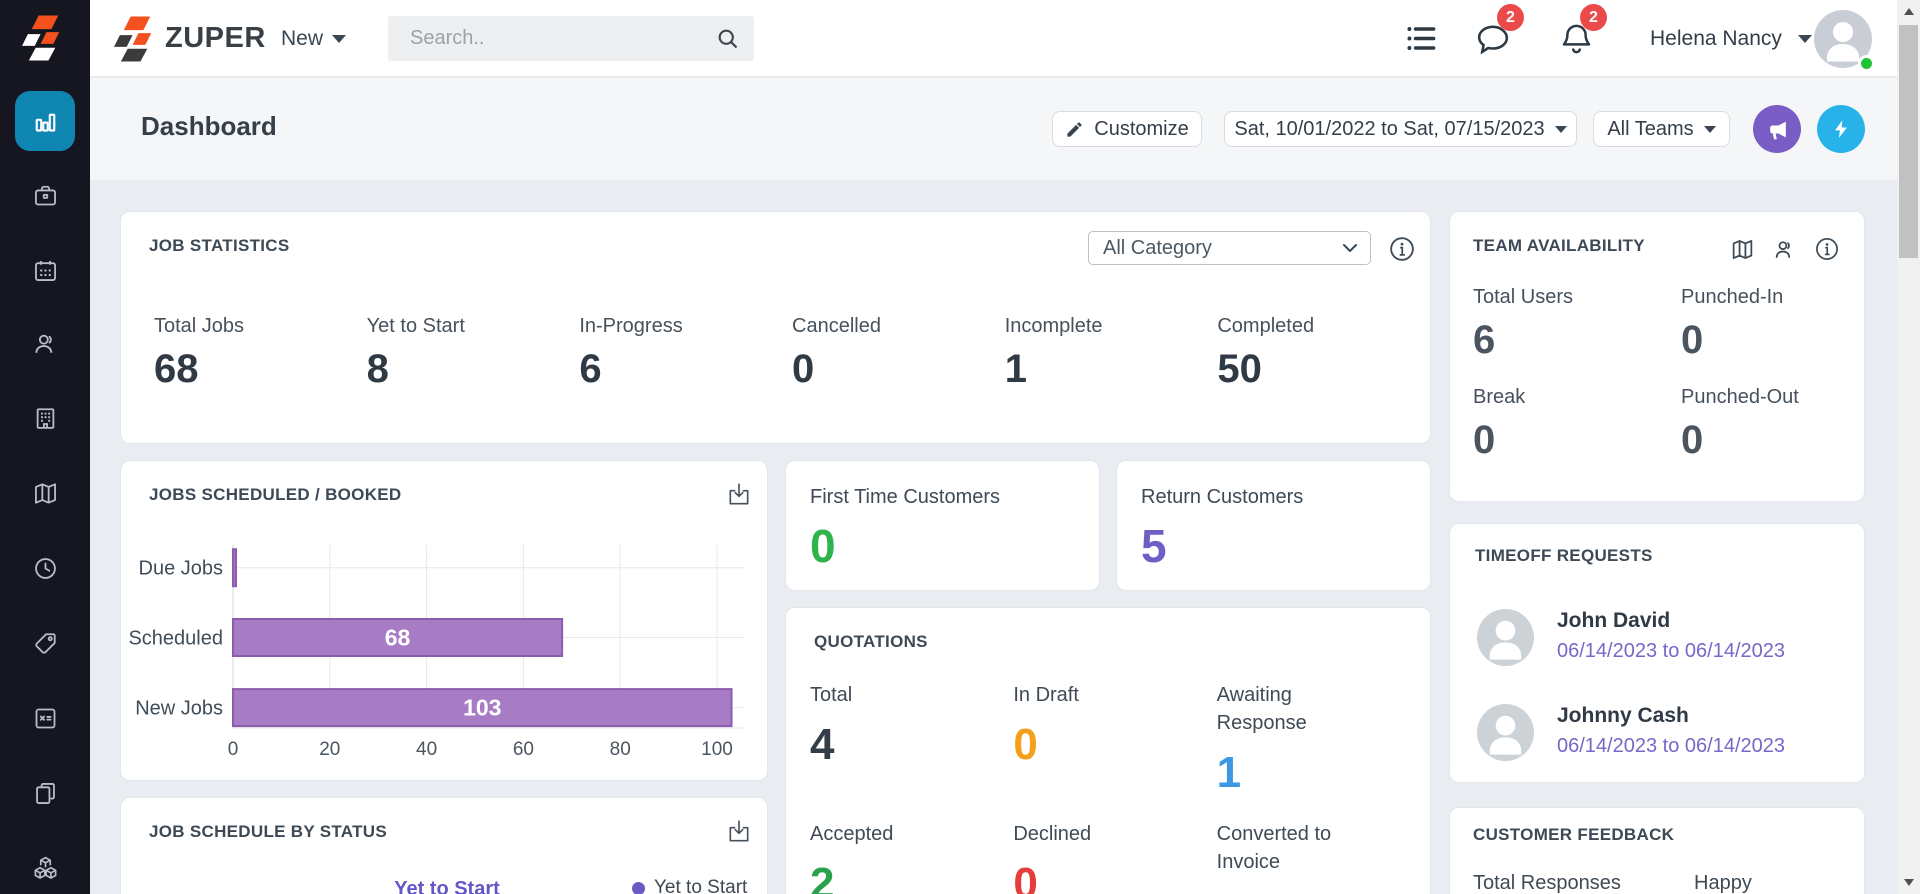 The image size is (1920, 894). I want to click on online-status-dot, so click(1866, 63).